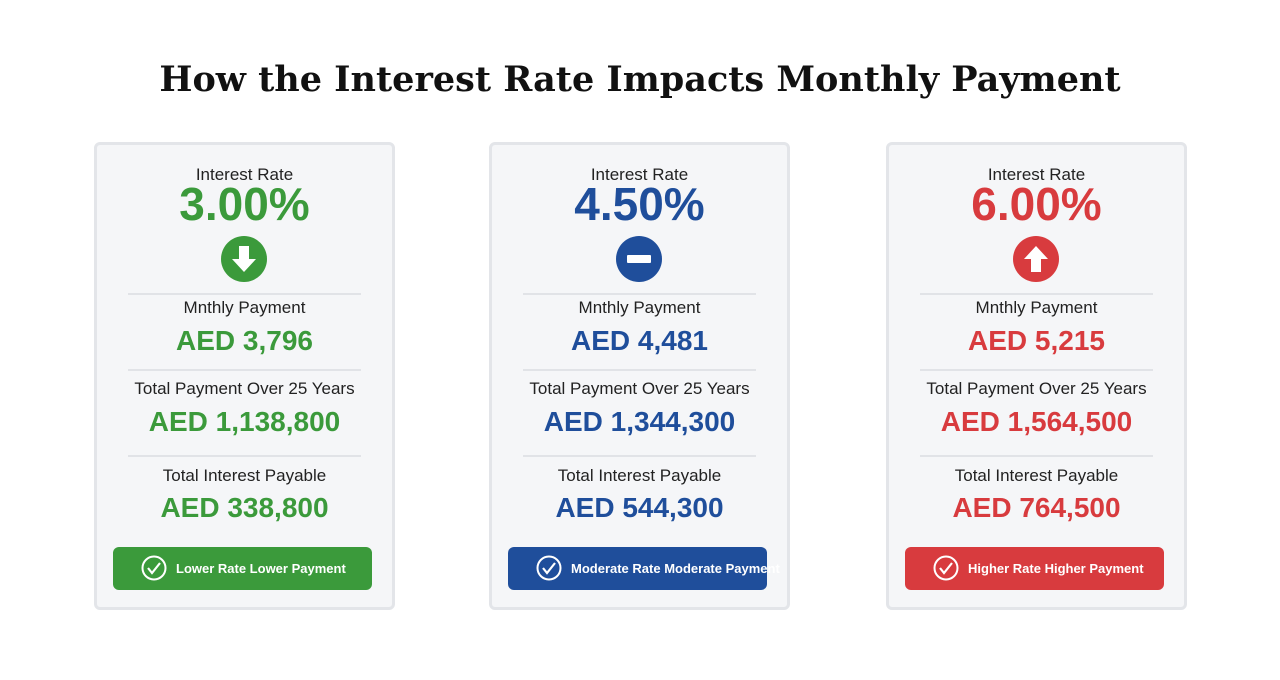 This screenshot has width=1280, height=680. I want to click on neutral-icon, so click(639, 259).